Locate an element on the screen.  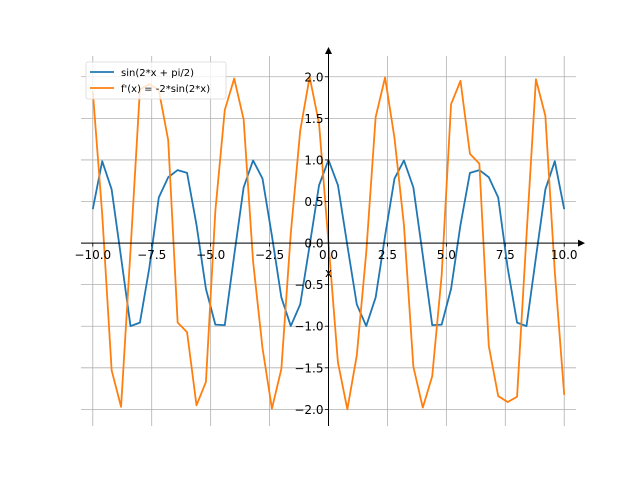
y-tick-label-0: −2.0 is located at coordinates (308, 410).